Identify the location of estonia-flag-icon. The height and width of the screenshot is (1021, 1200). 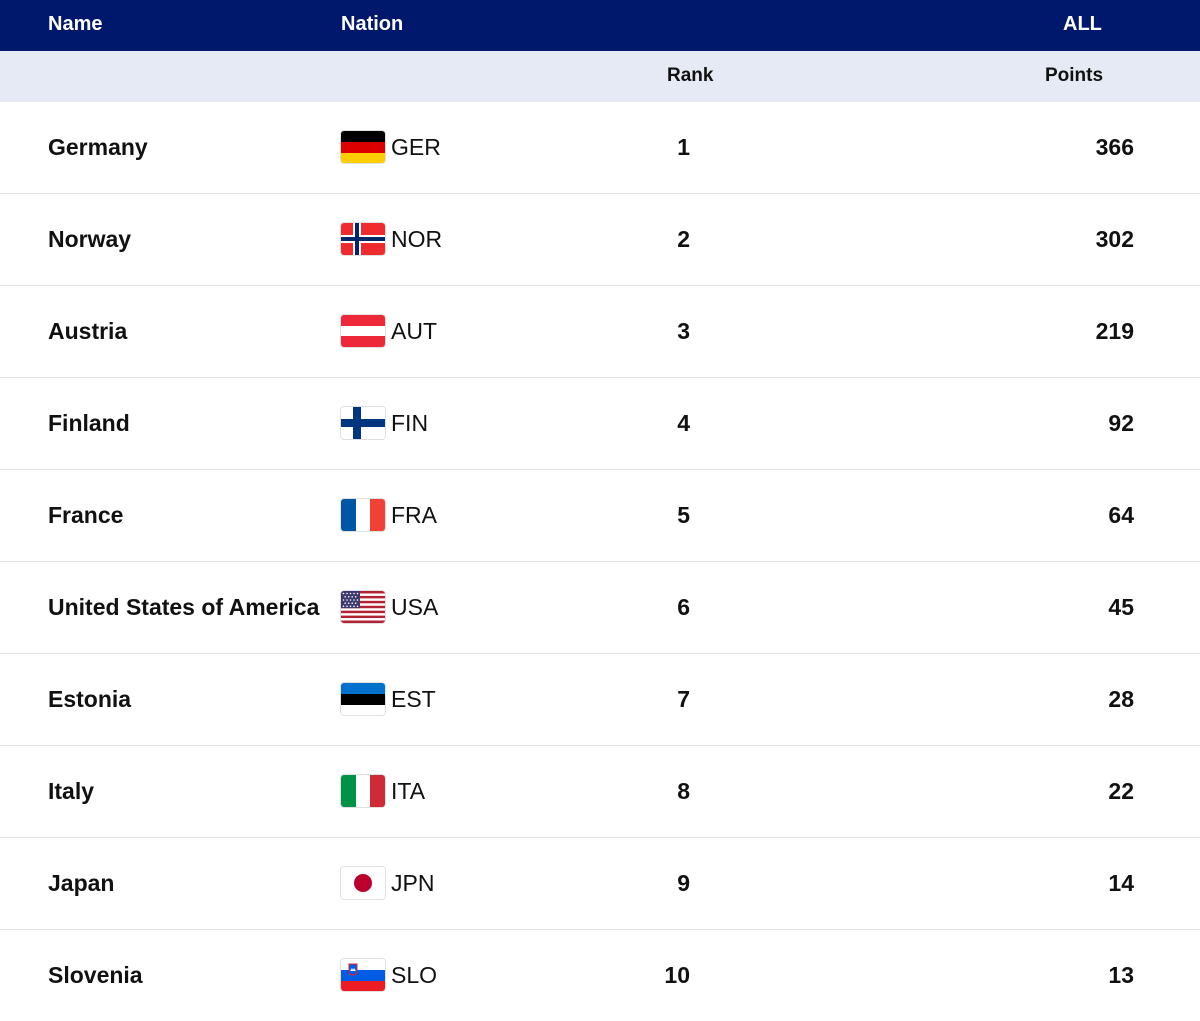
(363, 699).